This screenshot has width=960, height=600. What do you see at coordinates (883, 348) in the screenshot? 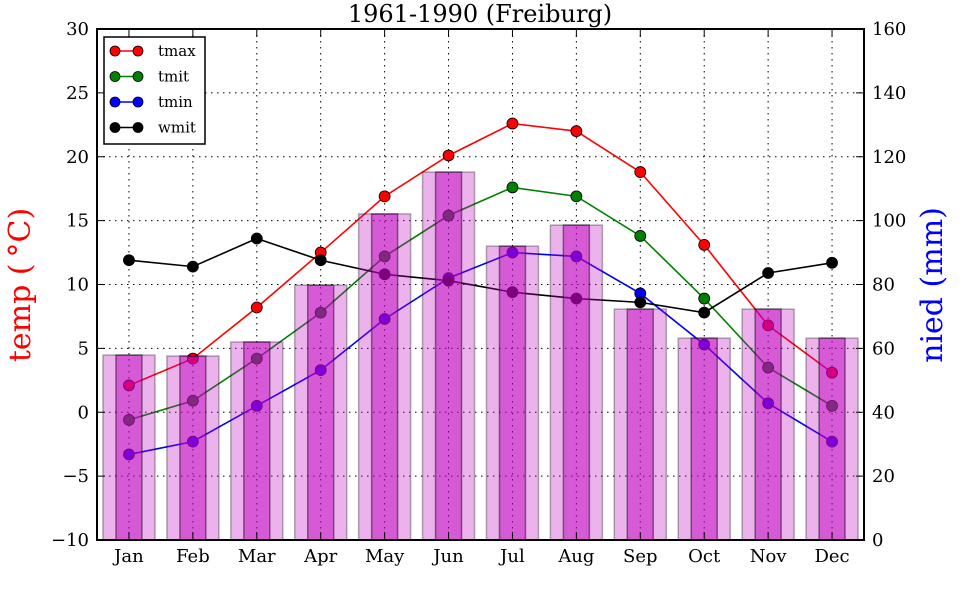
I see `y-right-tick-label: 60` at bounding box center [883, 348].